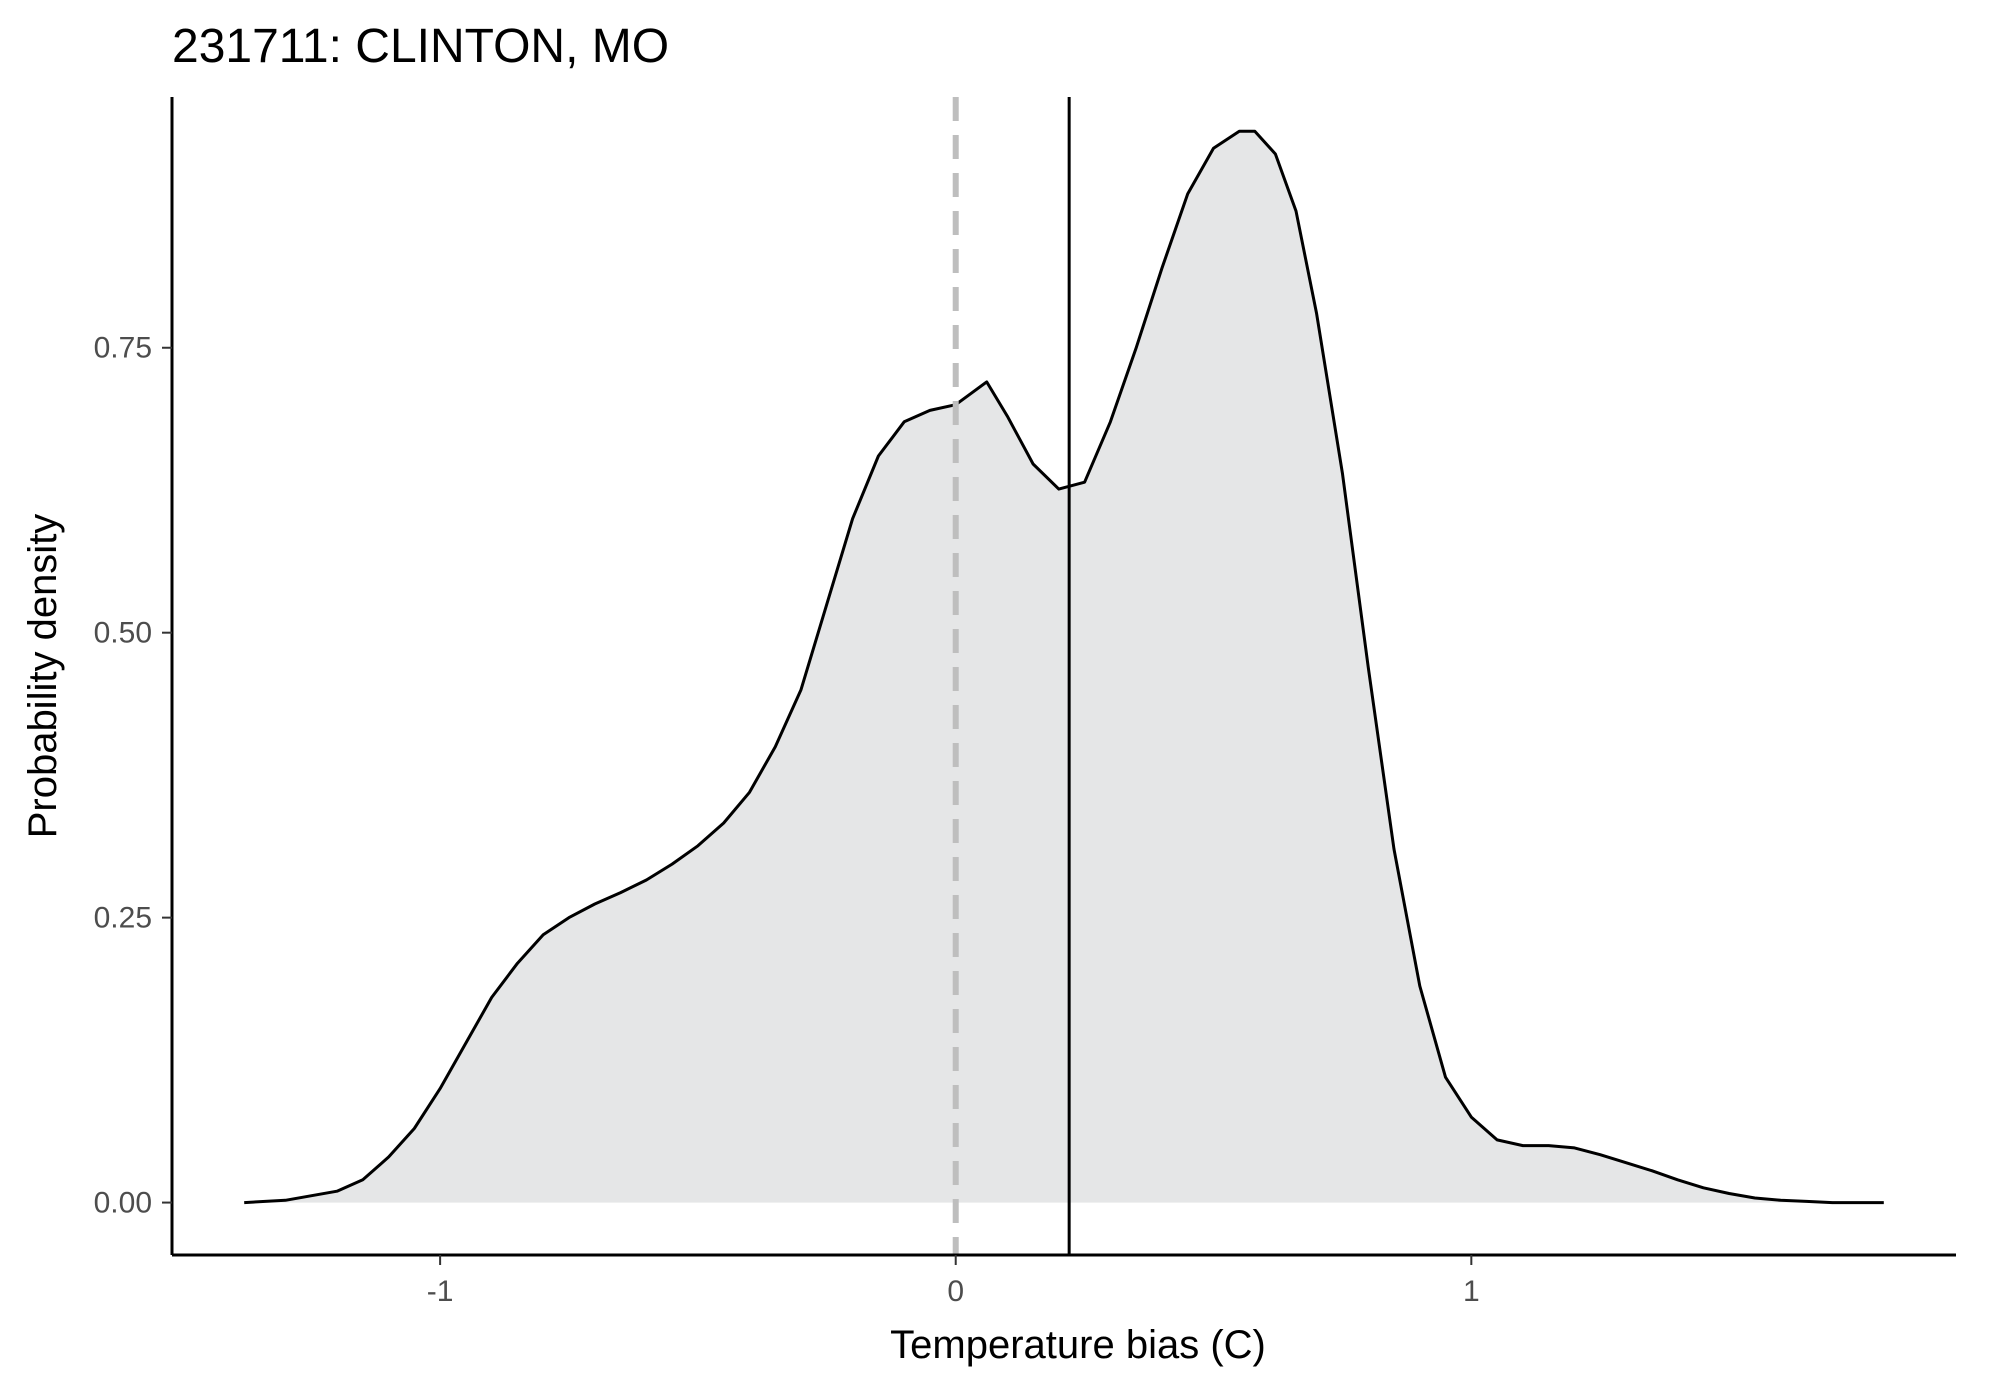  What do you see at coordinates (123, 348) in the screenshot?
I see `y-tick-label: 0.75` at bounding box center [123, 348].